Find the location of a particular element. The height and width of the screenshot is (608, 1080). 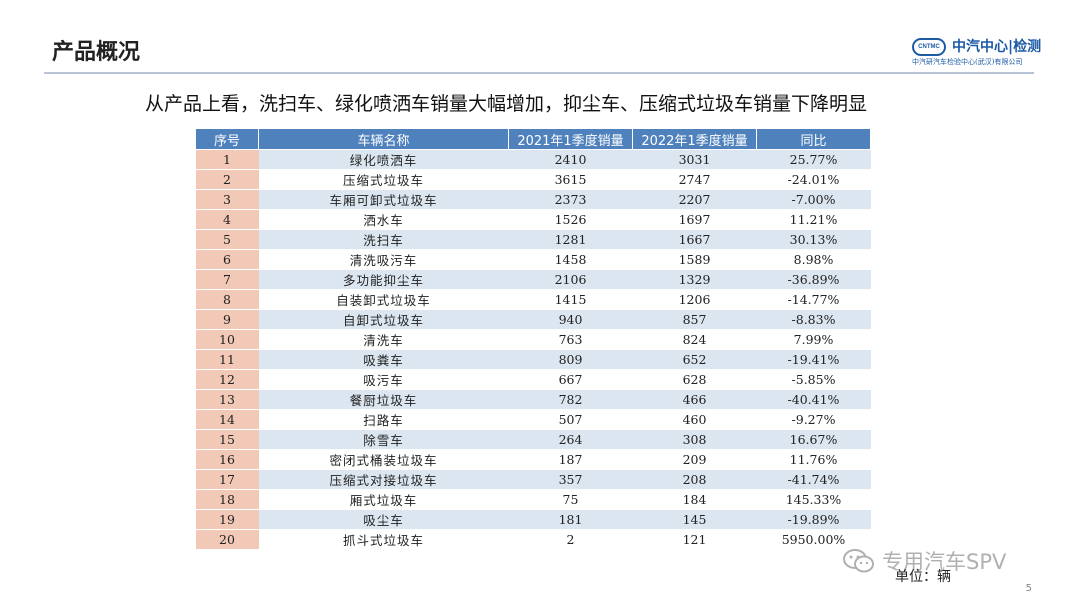

yoy-change-cell: -40.41% is located at coordinates (813, 399).